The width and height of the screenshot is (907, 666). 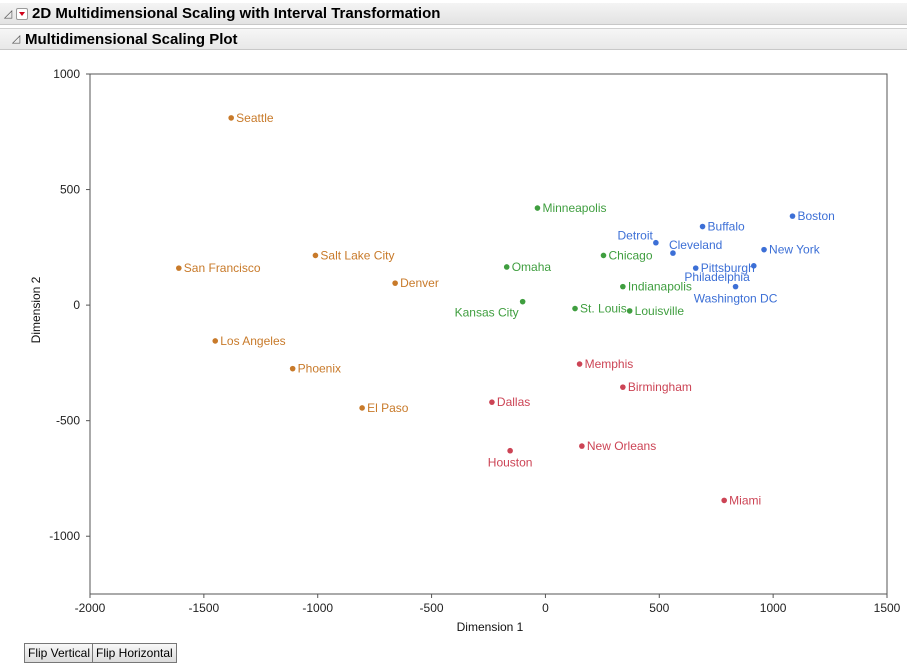 What do you see at coordinates (726, 227) in the screenshot?
I see `point-label: Buffalo` at bounding box center [726, 227].